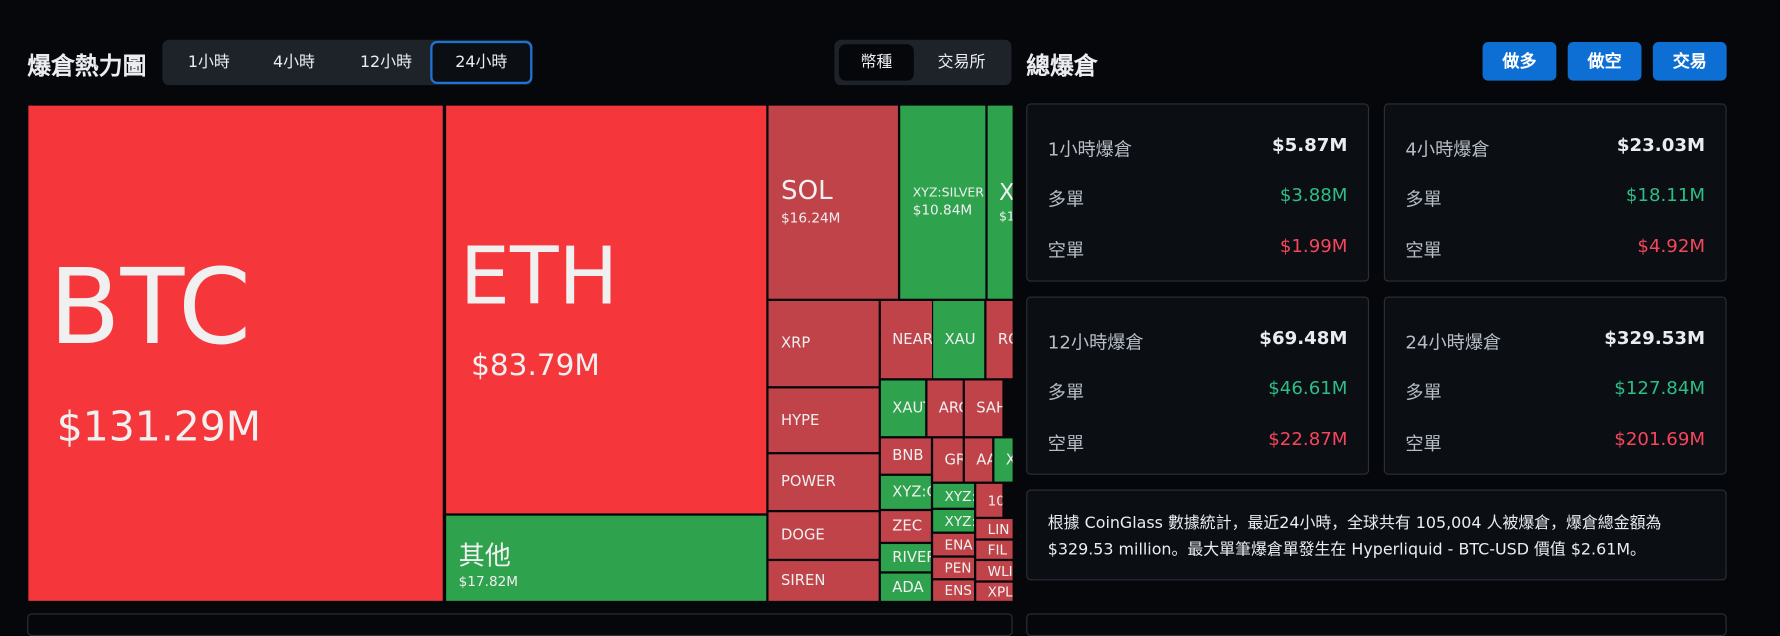 The image size is (1780, 636). Describe the element at coordinates (961, 62) in the screenshot. I see `group-tab: 交易所` at that location.